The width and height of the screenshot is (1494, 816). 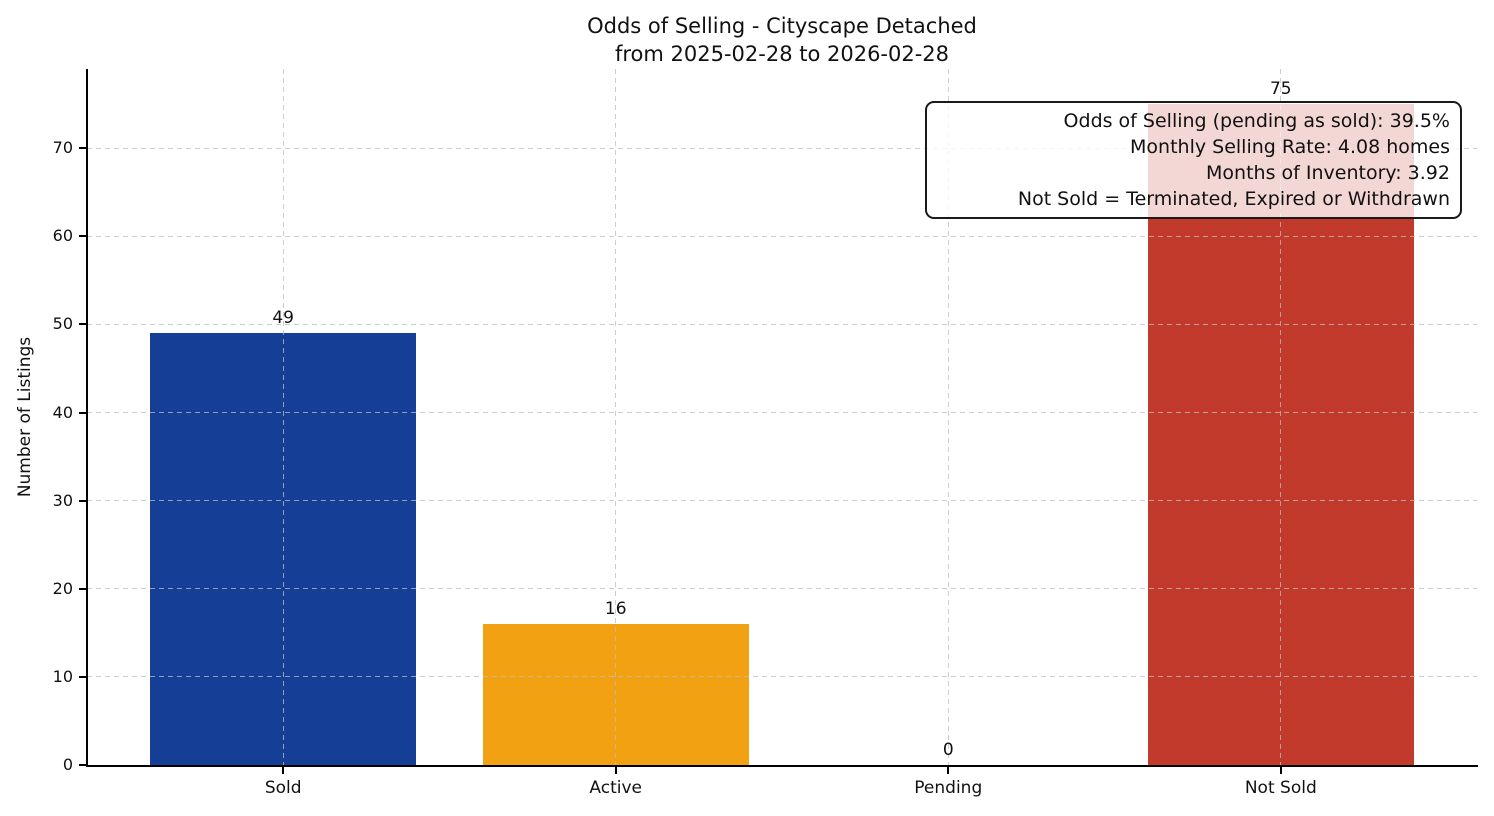 What do you see at coordinates (1280, 89) in the screenshot?
I see `bar-value-label-not-sold: 75` at bounding box center [1280, 89].